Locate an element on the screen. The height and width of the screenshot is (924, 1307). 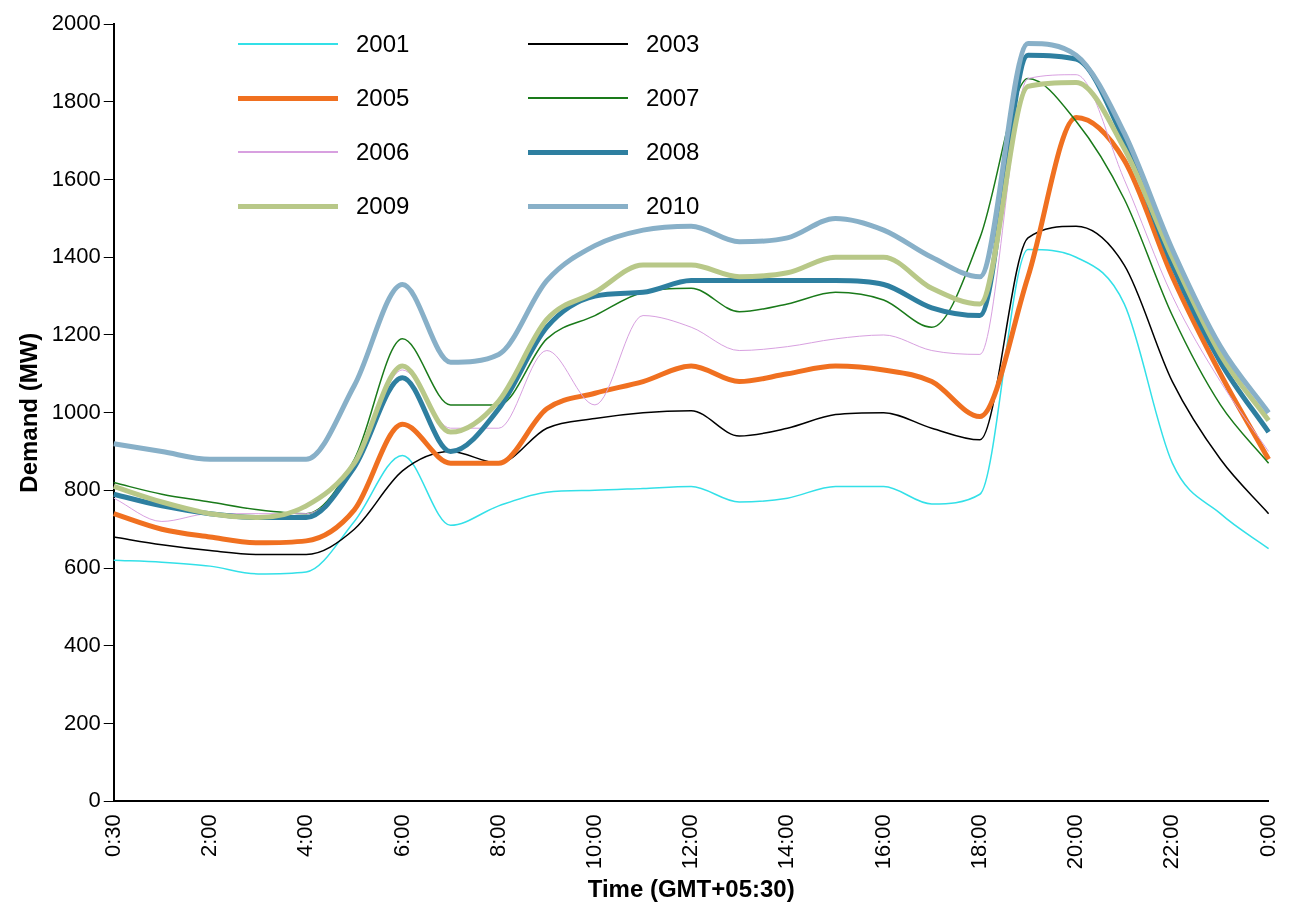
y-tick-label: 1400 is located at coordinates (76, 256).